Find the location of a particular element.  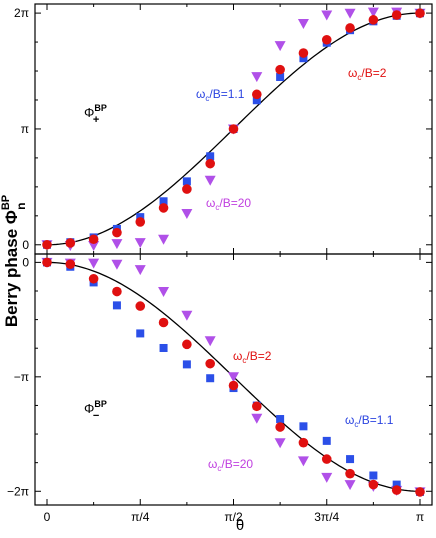

series-annotation: ωc/B=2 is located at coordinates (252, 357).